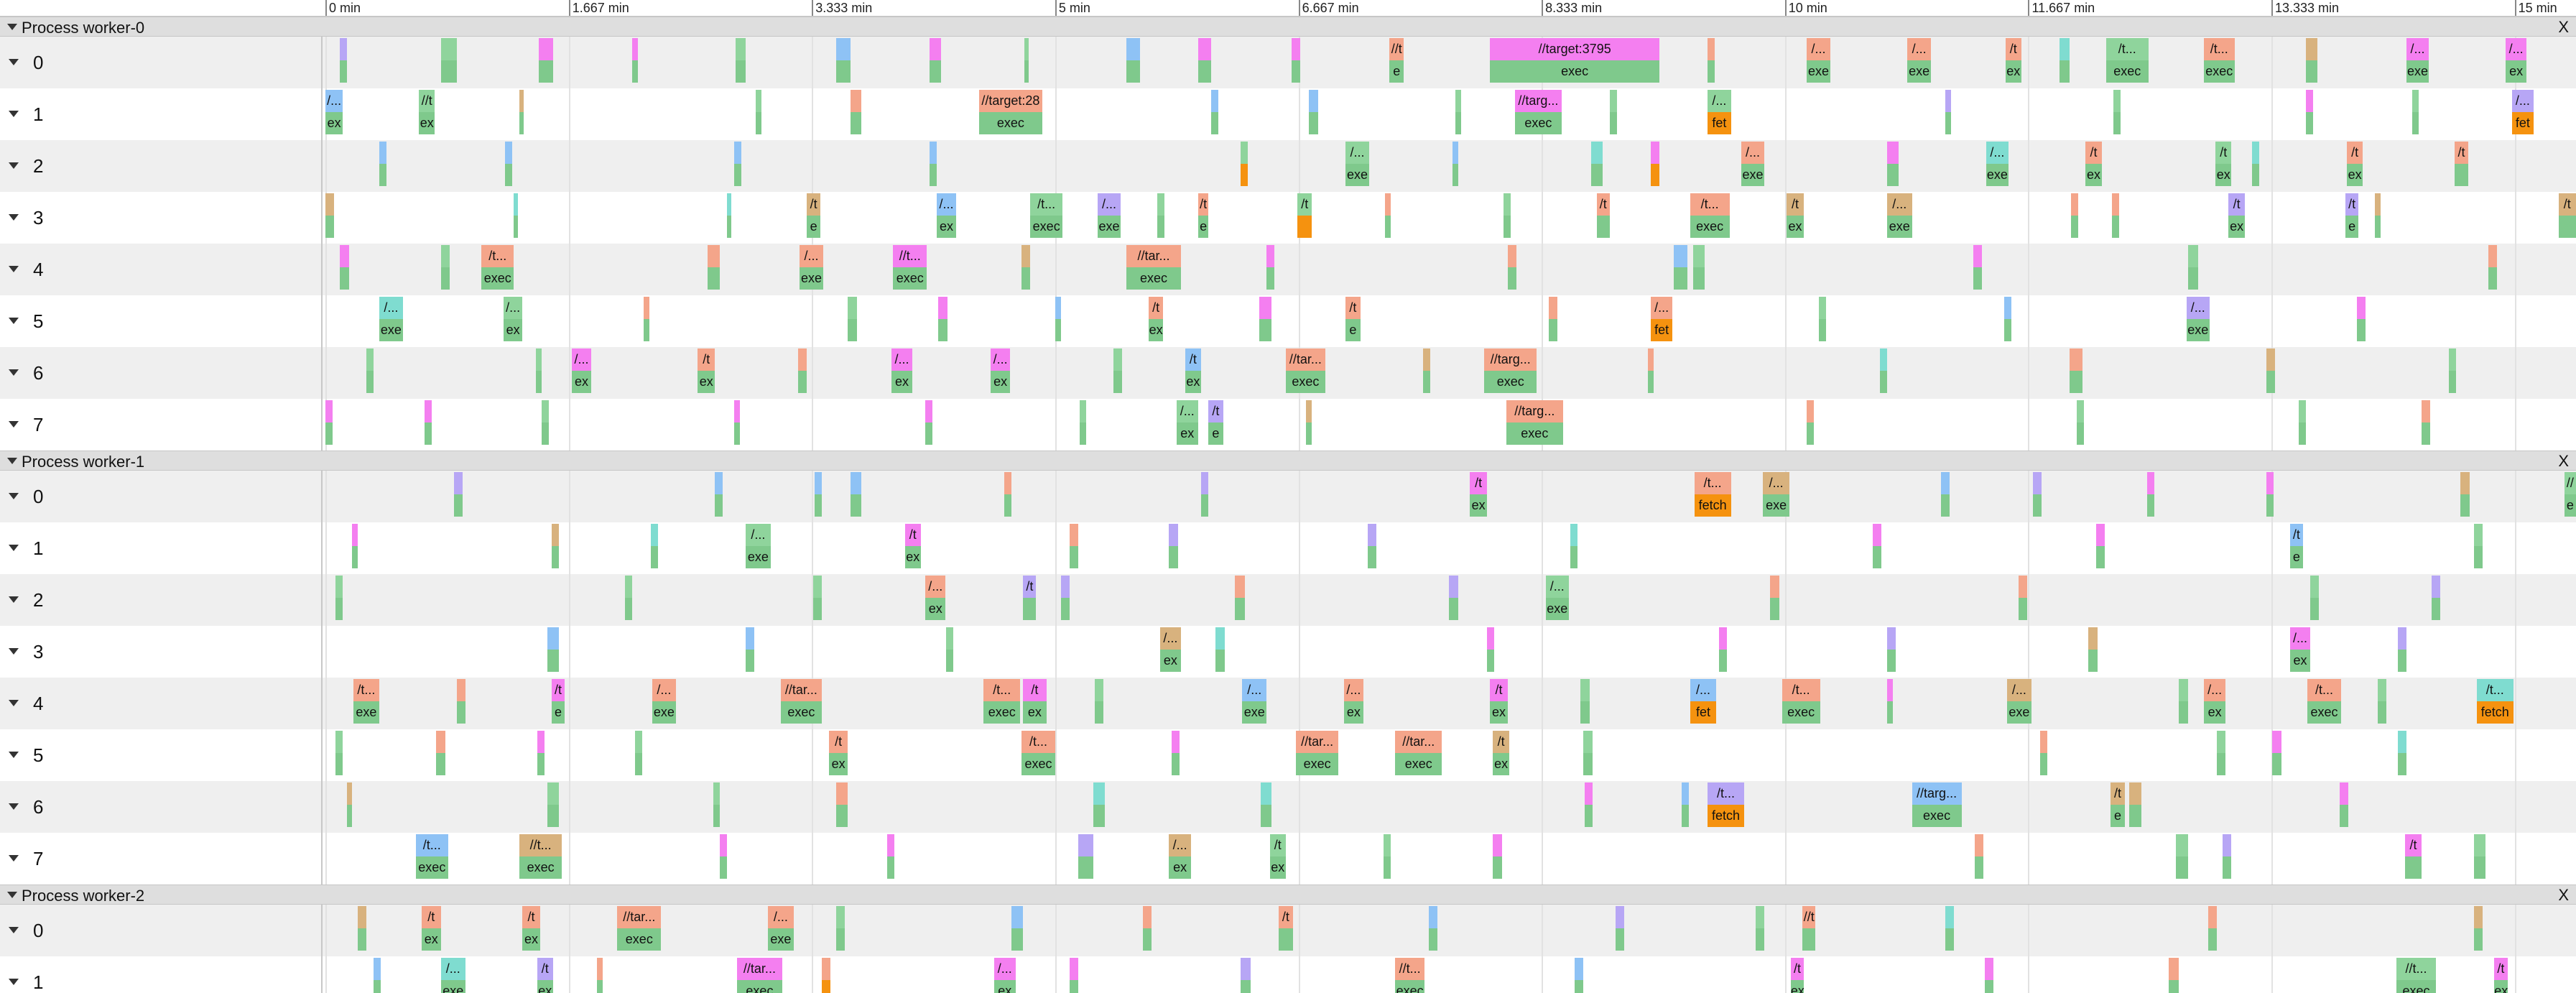 The width and height of the screenshot is (2576, 993). What do you see at coordinates (1288, 895) in the screenshot?
I see `process-header: Process worker-2 X` at bounding box center [1288, 895].